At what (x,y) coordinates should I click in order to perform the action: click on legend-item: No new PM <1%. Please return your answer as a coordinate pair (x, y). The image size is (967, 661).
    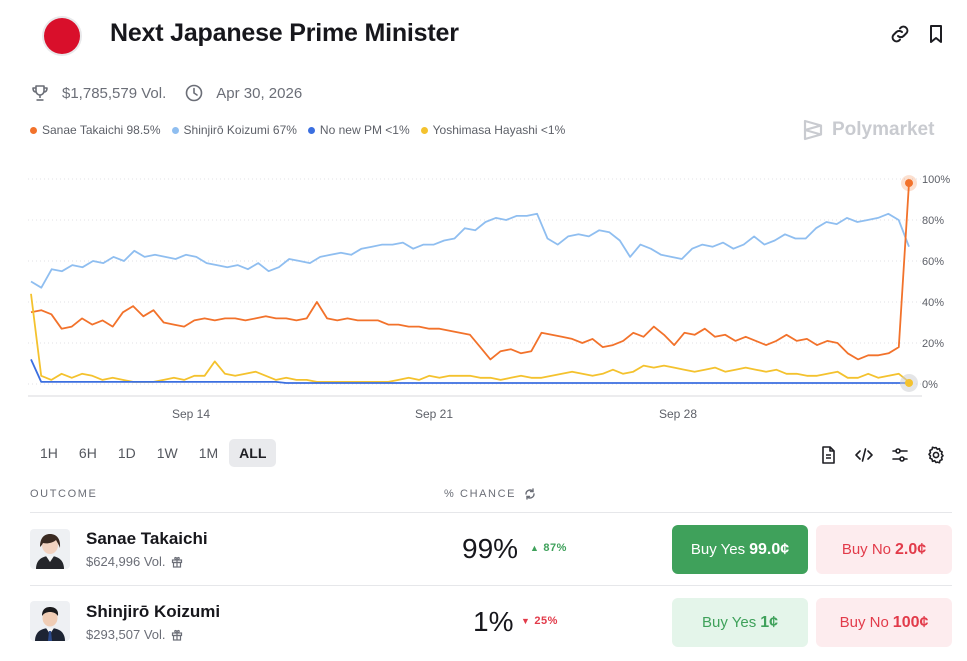
    Looking at the image, I should click on (358, 130).